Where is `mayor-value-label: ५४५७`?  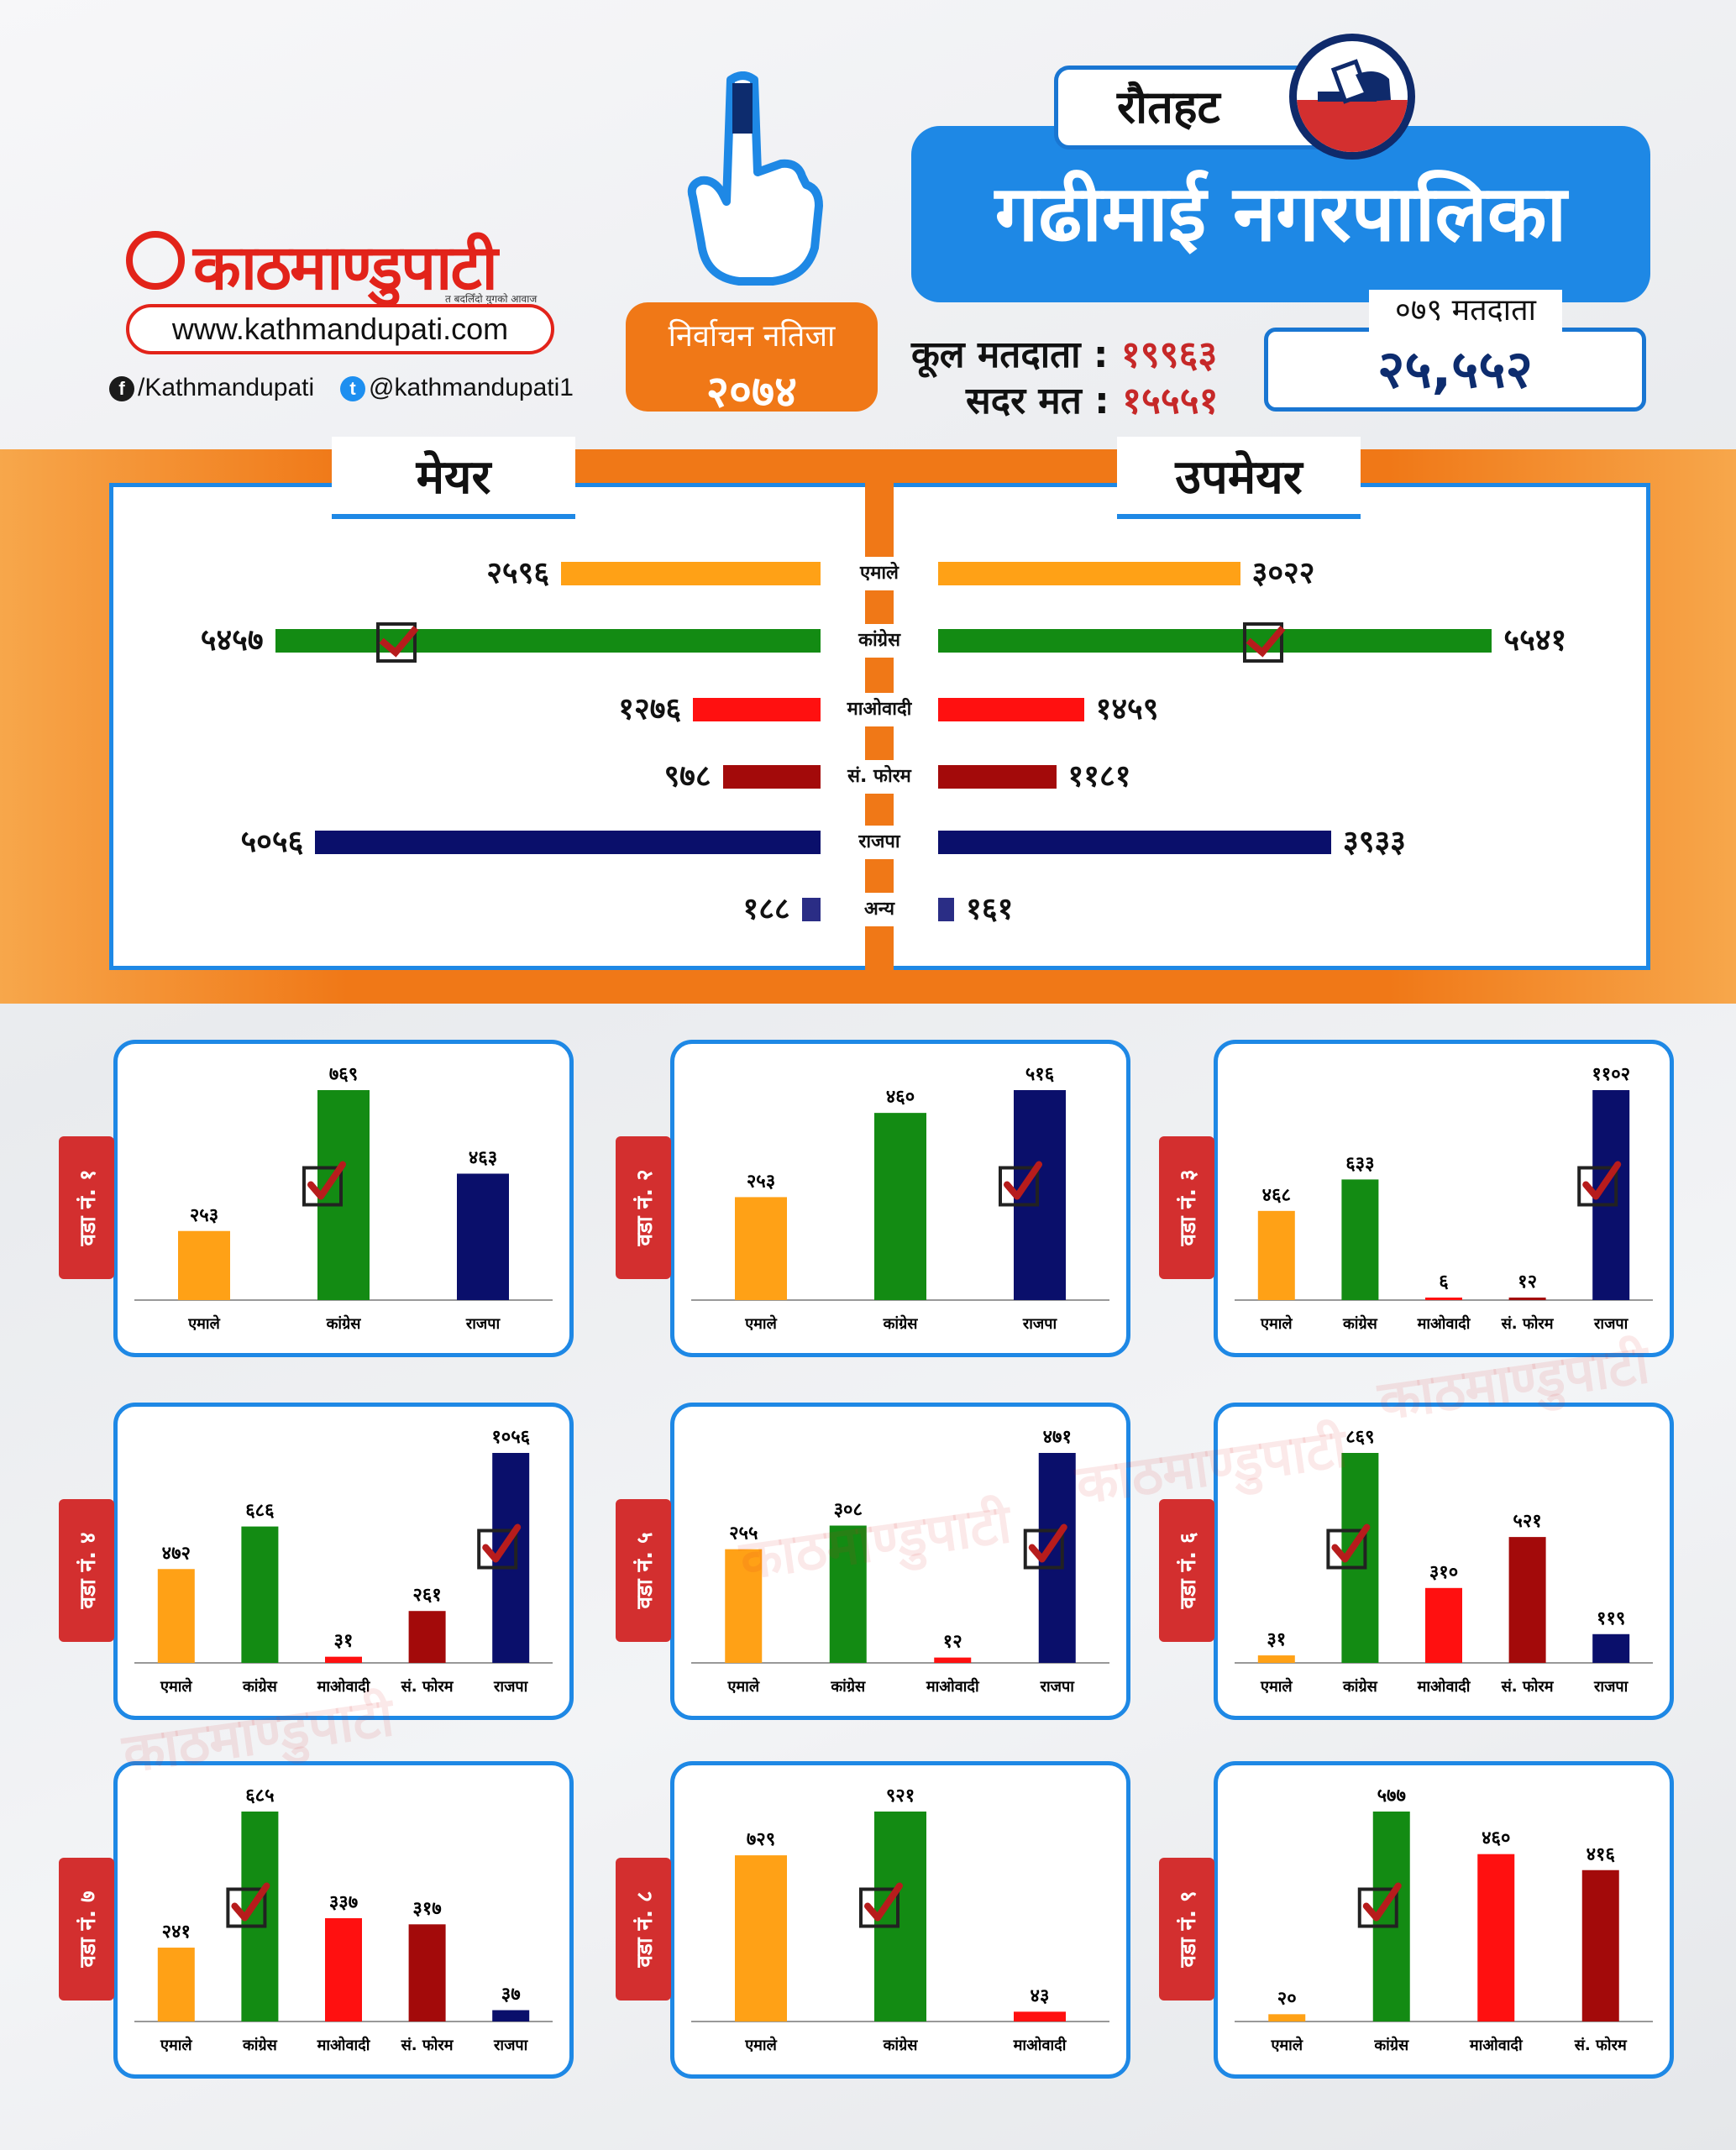 mayor-value-label: ५४५७ is located at coordinates (232, 640).